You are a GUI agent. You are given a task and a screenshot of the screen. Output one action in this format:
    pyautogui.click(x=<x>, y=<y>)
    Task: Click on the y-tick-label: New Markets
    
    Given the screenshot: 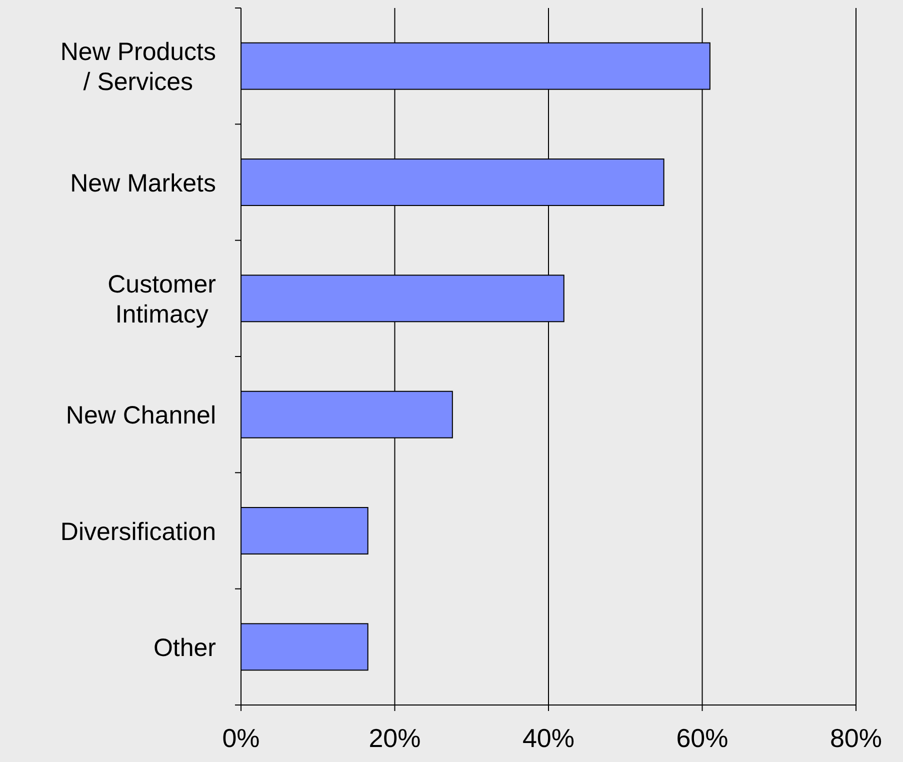 What is the action you would take?
    pyautogui.click(x=143, y=183)
    